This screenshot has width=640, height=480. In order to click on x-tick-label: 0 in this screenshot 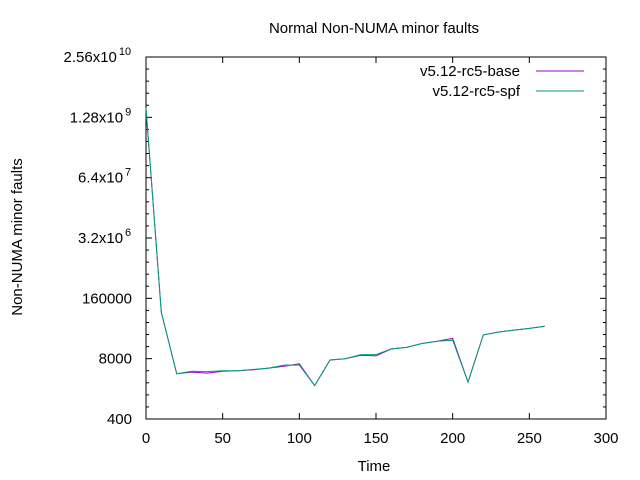, I will do `click(146, 438)`.